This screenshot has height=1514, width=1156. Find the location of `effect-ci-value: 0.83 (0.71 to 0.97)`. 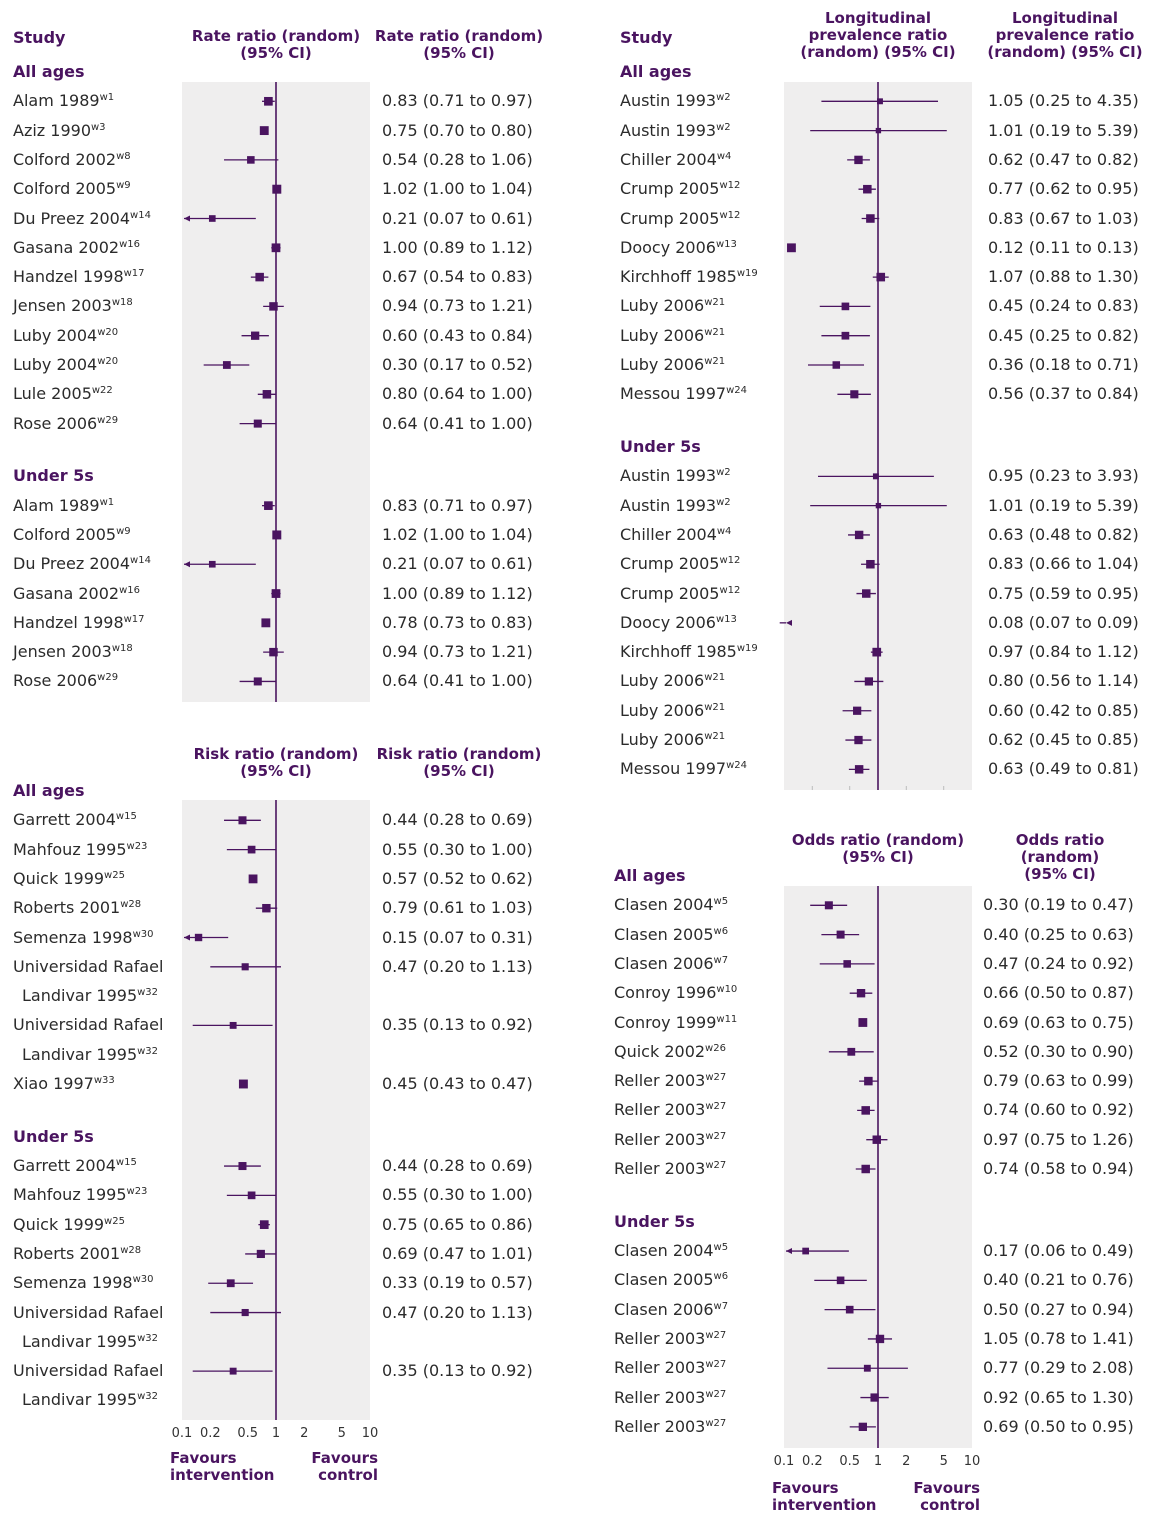

effect-ci-value: 0.83 (0.71 to 0.97) is located at coordinates (457, 101).